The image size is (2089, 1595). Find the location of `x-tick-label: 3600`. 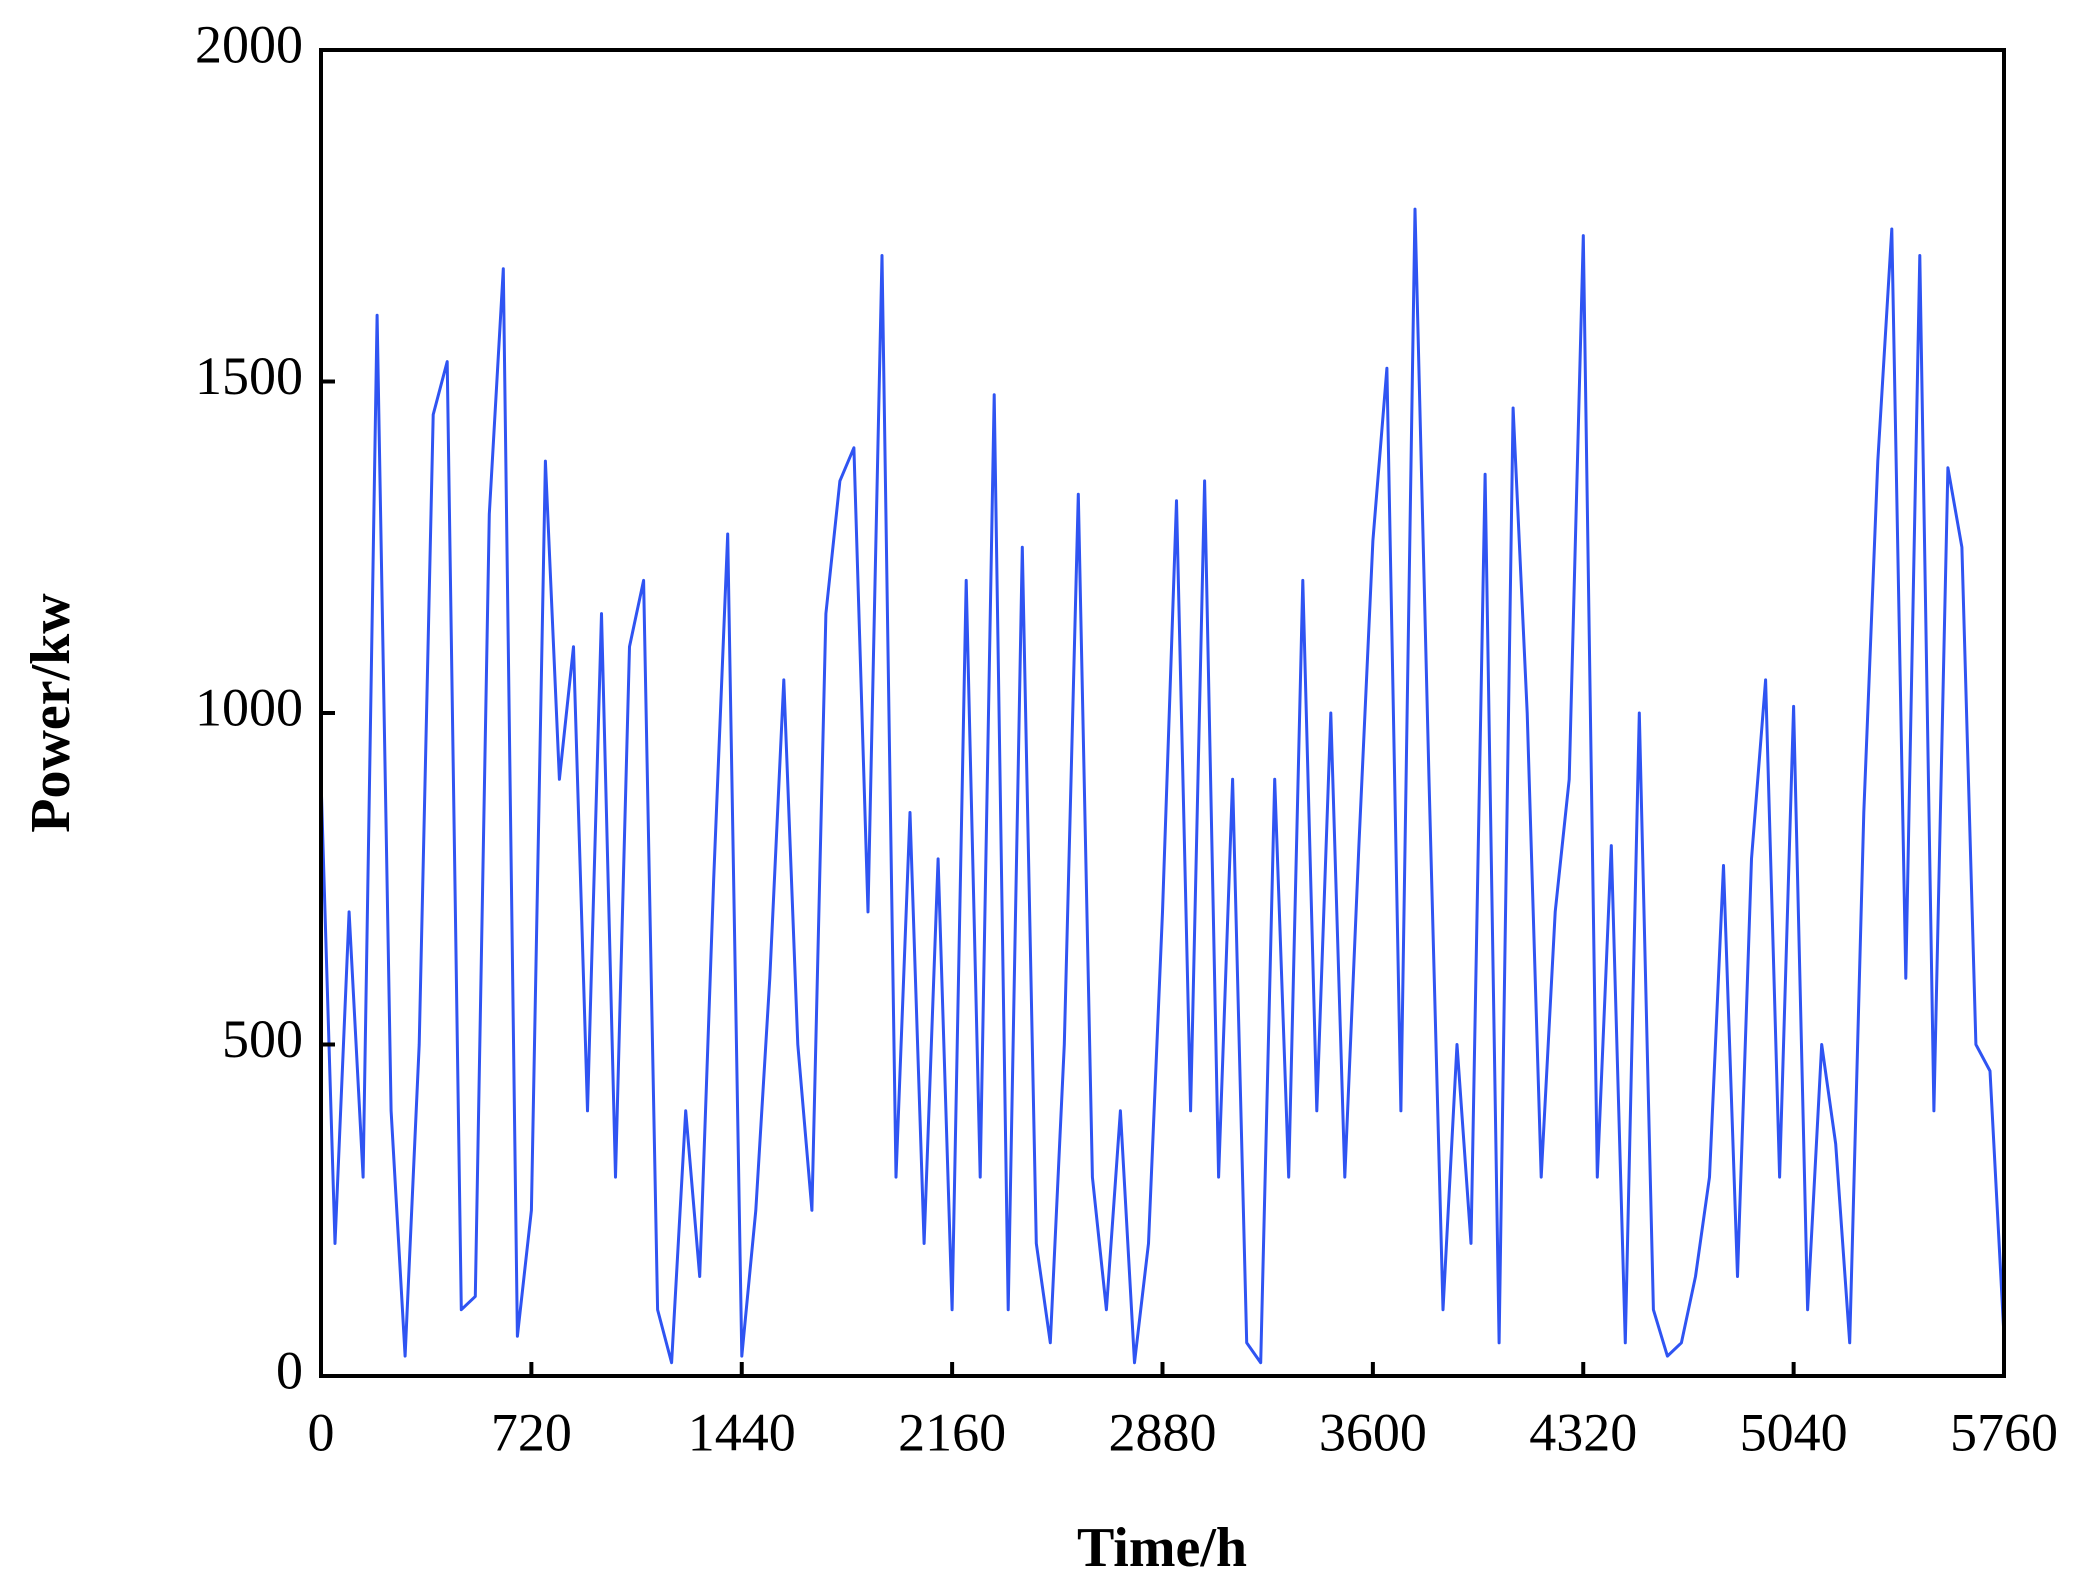

x-tick-label: 3600 is located at coordinates (1373, 1432).